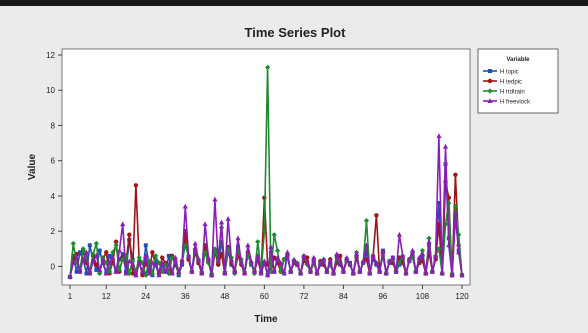 The image size is (588, 333). What do you see at coordinates (264, 296) in the screenshot?
I see `x-tick-label: 60` at bounding box center [264, 296].